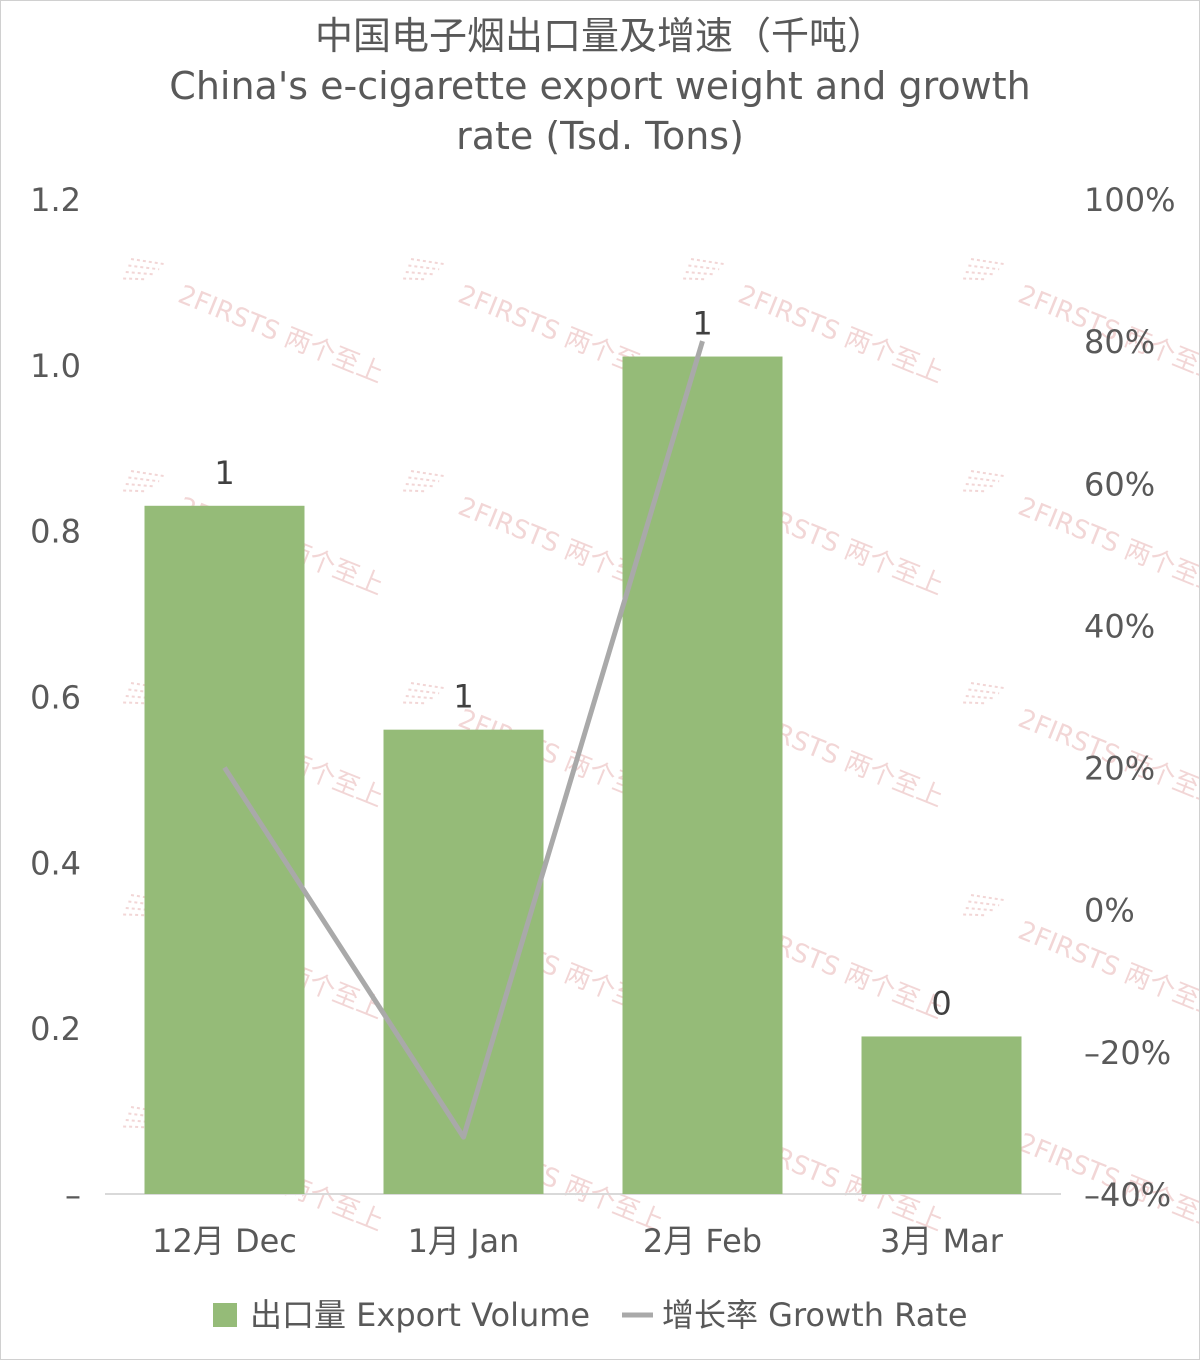  I want to click on left-axis-tick-label: 0.8, so click(55, 532).